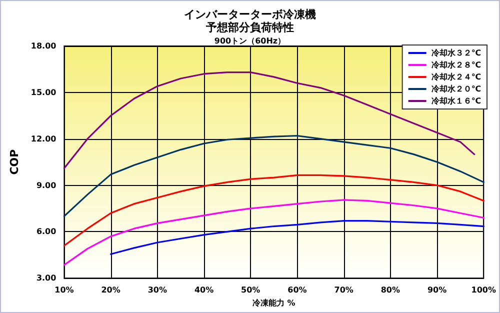  Describe the element at coordinates (390, 290) in the screenshot. I see `x-tick-label: 80%` at that location.